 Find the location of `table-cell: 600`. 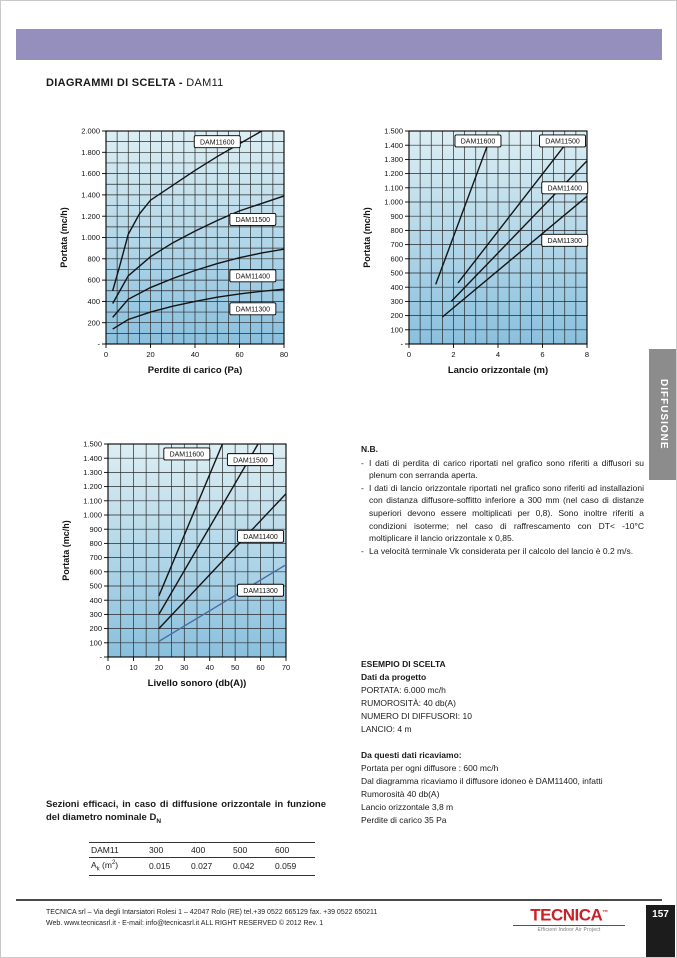

table-cell: 600 is located at coordinates (282, 850).